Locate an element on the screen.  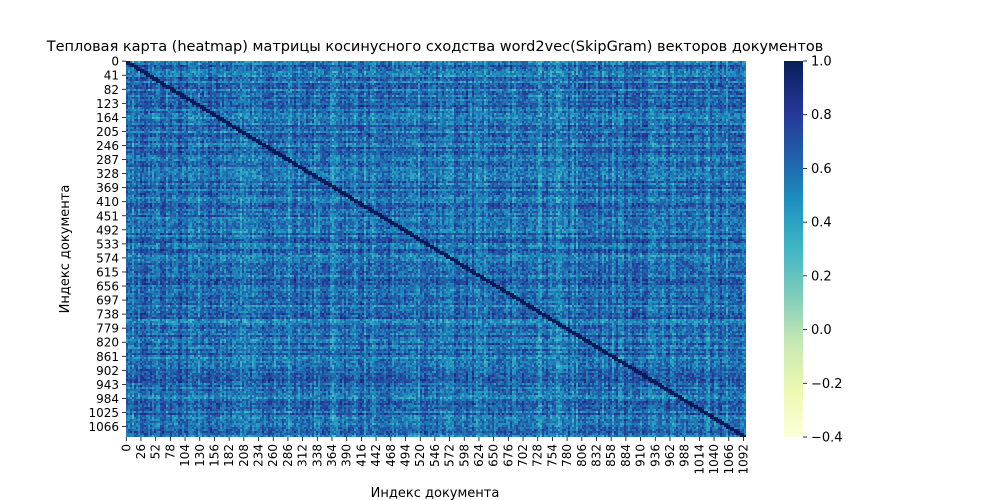
x-tick-label: 468 is located at coordinates (391, 455).